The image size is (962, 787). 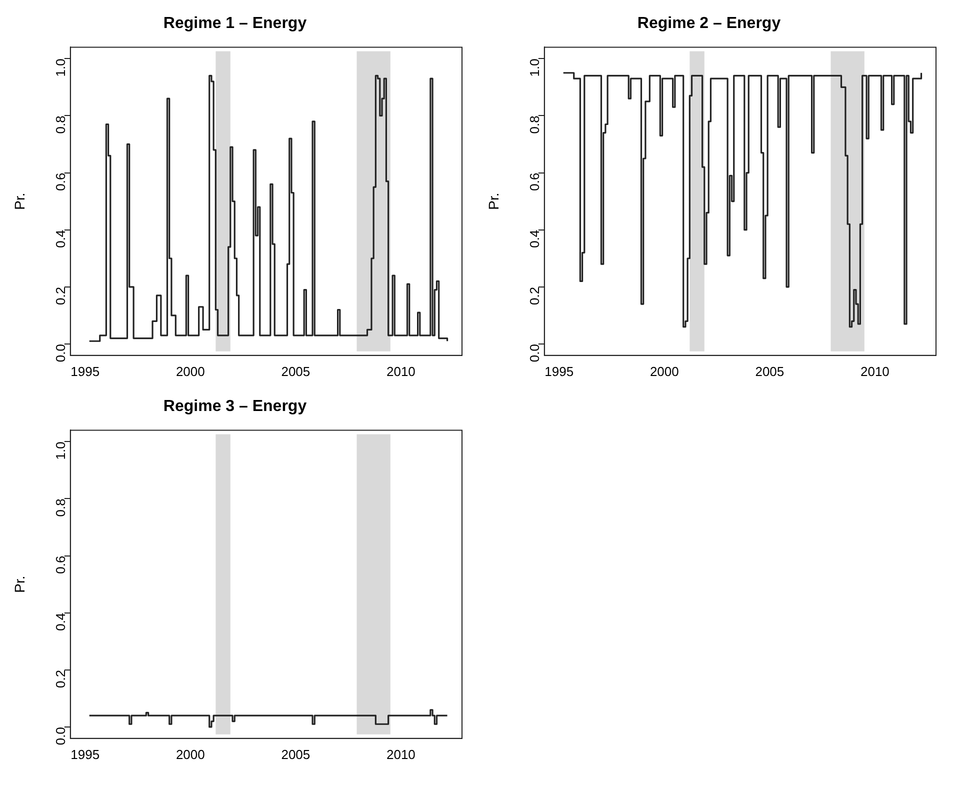 What do you see at coordinates (709, 23) in the screenshot?
I see `chart-title: Regime 2 – Energy` at bounding box center [709, 23].